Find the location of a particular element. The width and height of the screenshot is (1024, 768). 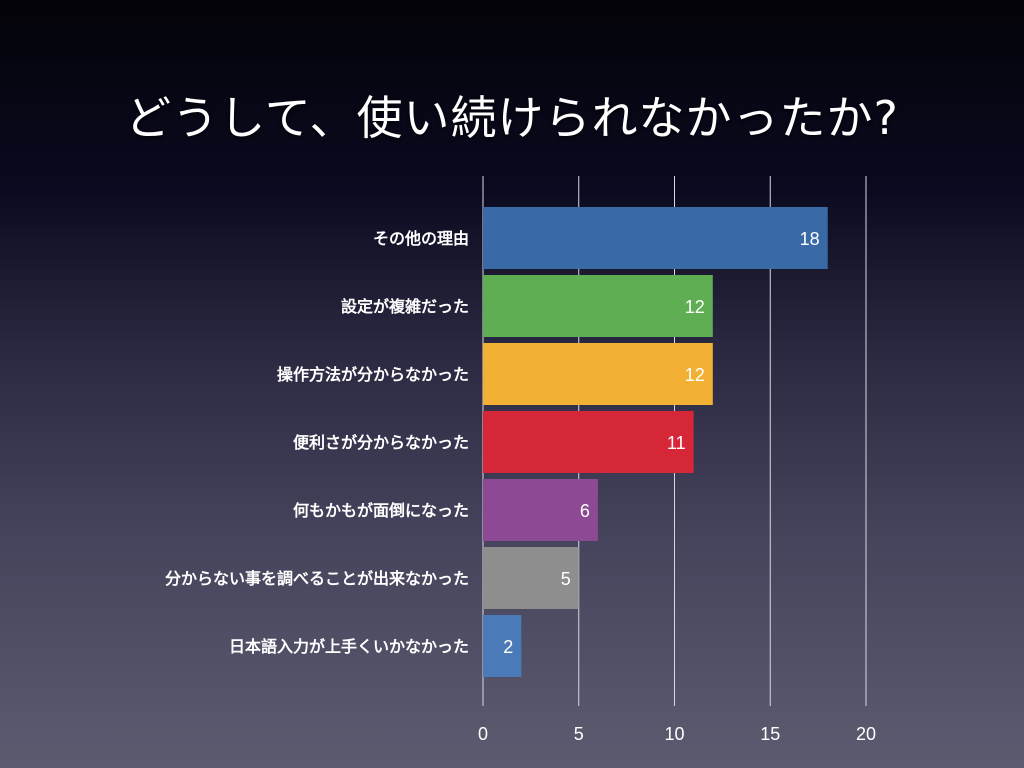

x-axis-ticks: 0 5 10 15 20 is located at coordinates (677, 734).